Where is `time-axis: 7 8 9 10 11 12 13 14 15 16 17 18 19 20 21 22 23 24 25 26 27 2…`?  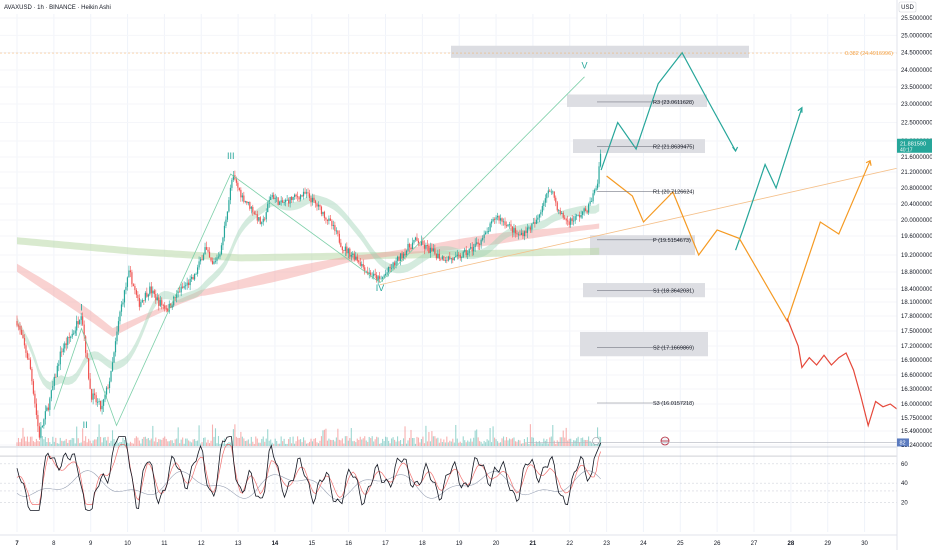 time-axis: 7 8 9 10 11 12 13 14 15 16 17 18 19 20 21 22 23 24 25 26 27 2… is located at coordinates (448, 540).